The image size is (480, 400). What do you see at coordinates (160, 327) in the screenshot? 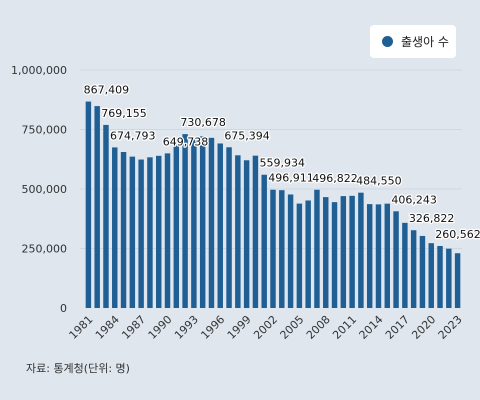
I see `x-tick-label: 1990` at bounding box center [160, 327].